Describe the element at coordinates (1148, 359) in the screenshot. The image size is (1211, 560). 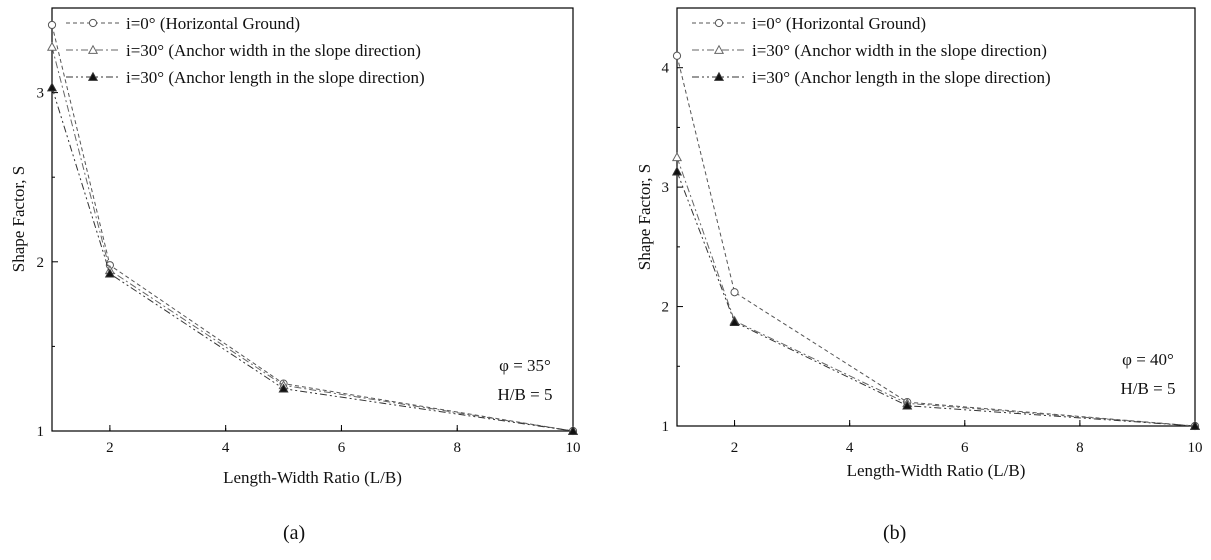
I see `annotation-0: φ = 40°` at that location.